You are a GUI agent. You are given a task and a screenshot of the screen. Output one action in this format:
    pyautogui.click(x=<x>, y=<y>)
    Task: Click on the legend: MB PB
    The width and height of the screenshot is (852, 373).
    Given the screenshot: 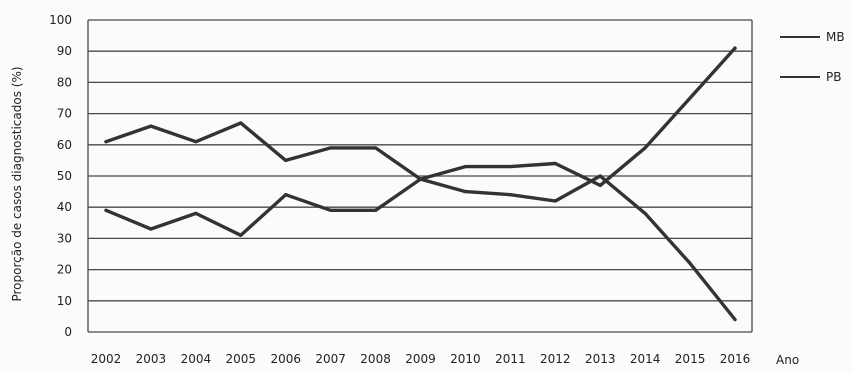 What is the action you would take?
    pyautogui.click(x=812, y=57)
    